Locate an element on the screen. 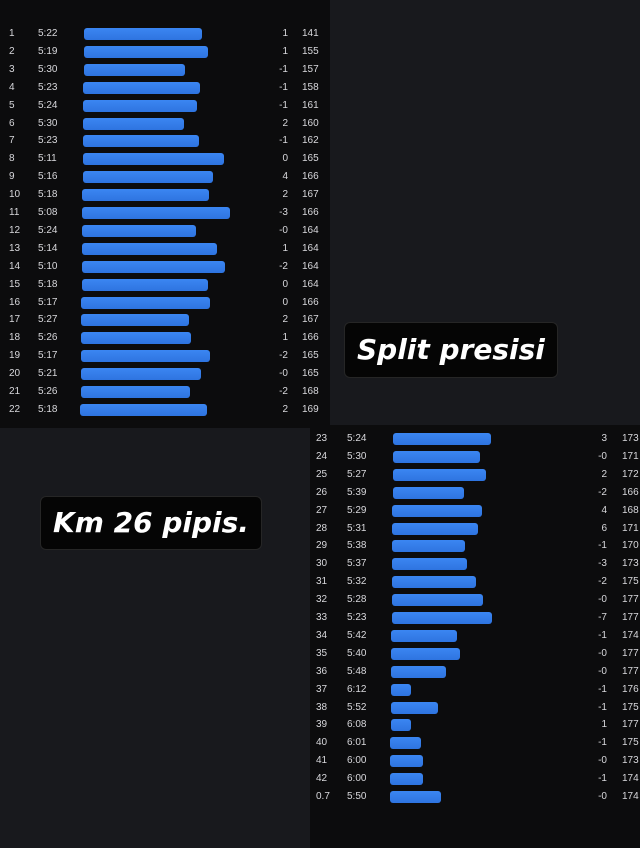  split-km: 42 is located at coordinates (322, 779).